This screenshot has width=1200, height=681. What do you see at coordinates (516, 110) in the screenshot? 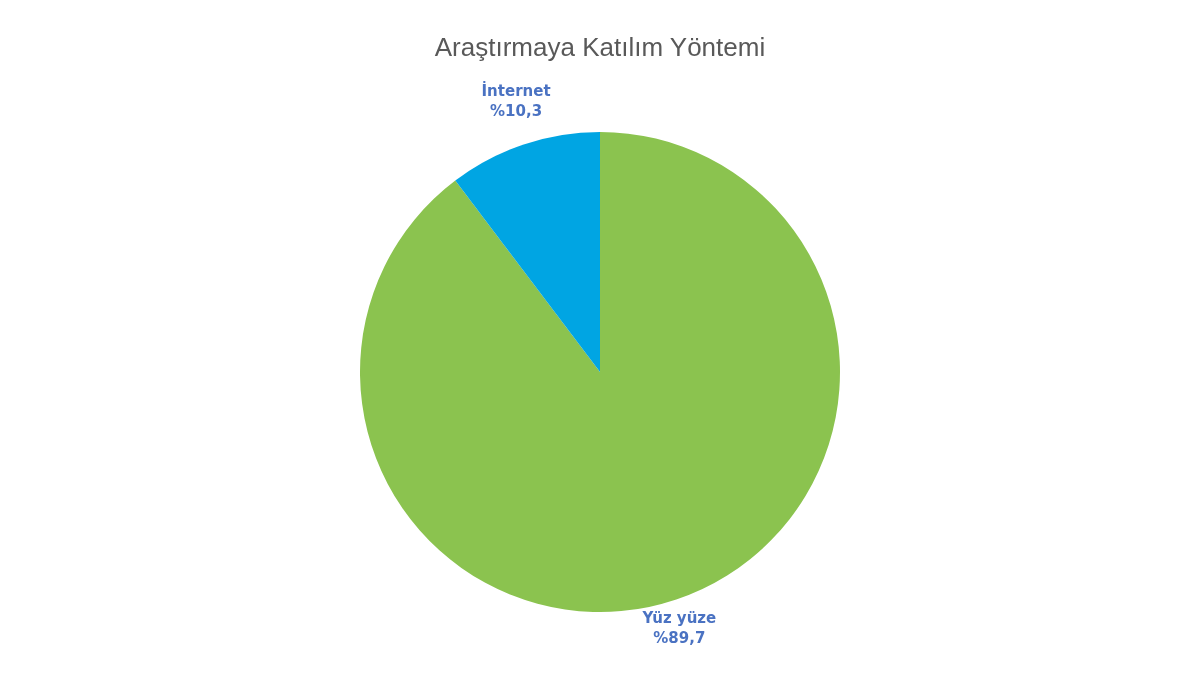
I see `data-label: %10,3` at bounding box center [516, 110].